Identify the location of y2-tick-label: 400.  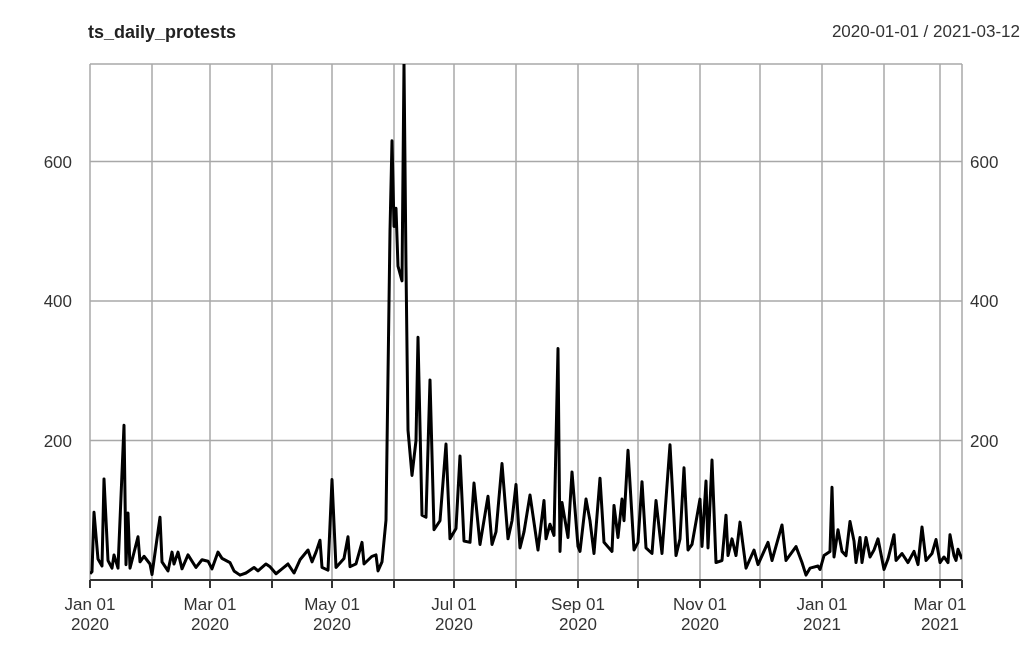
(984, 302).